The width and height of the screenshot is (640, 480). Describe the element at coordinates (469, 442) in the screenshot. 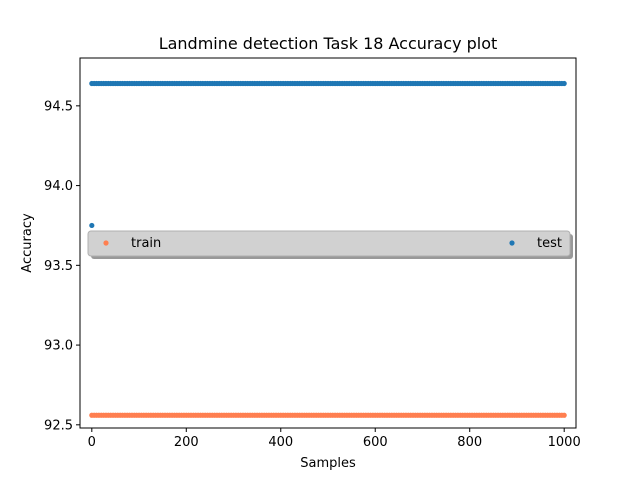

I see `x-tick-label: 800` at that location.